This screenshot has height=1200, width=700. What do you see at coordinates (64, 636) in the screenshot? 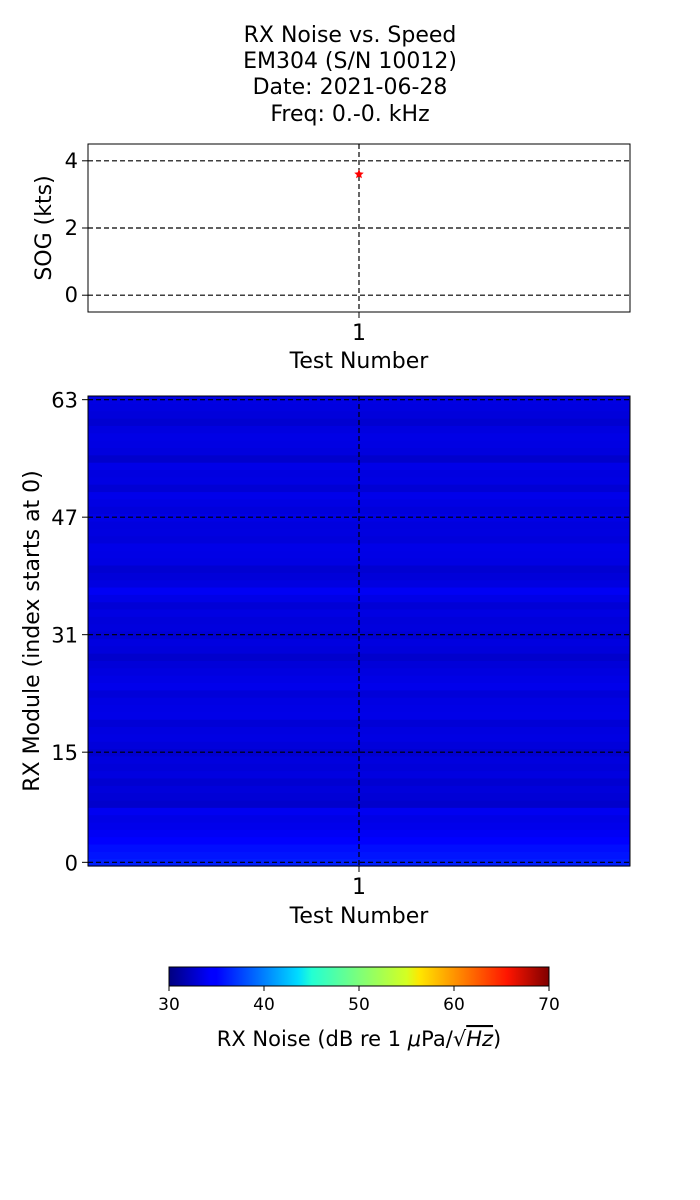
I see `heatmap-y-tick-label: 31` at bounding box center [64, 636].